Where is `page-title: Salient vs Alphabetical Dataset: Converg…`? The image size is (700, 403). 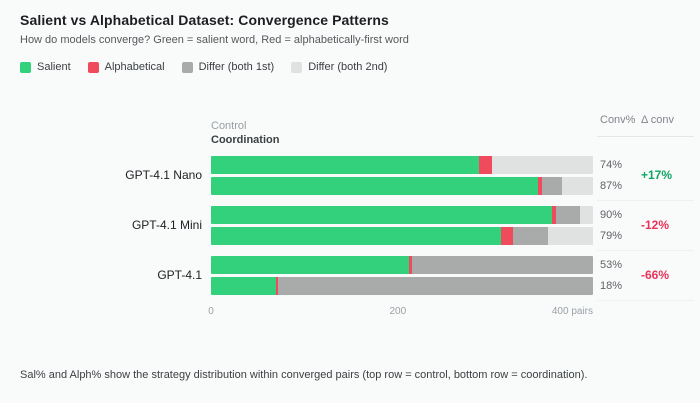 page-title: Salient vs Alphabetical Dataset: Converg… is located at coordinates (204, 20).